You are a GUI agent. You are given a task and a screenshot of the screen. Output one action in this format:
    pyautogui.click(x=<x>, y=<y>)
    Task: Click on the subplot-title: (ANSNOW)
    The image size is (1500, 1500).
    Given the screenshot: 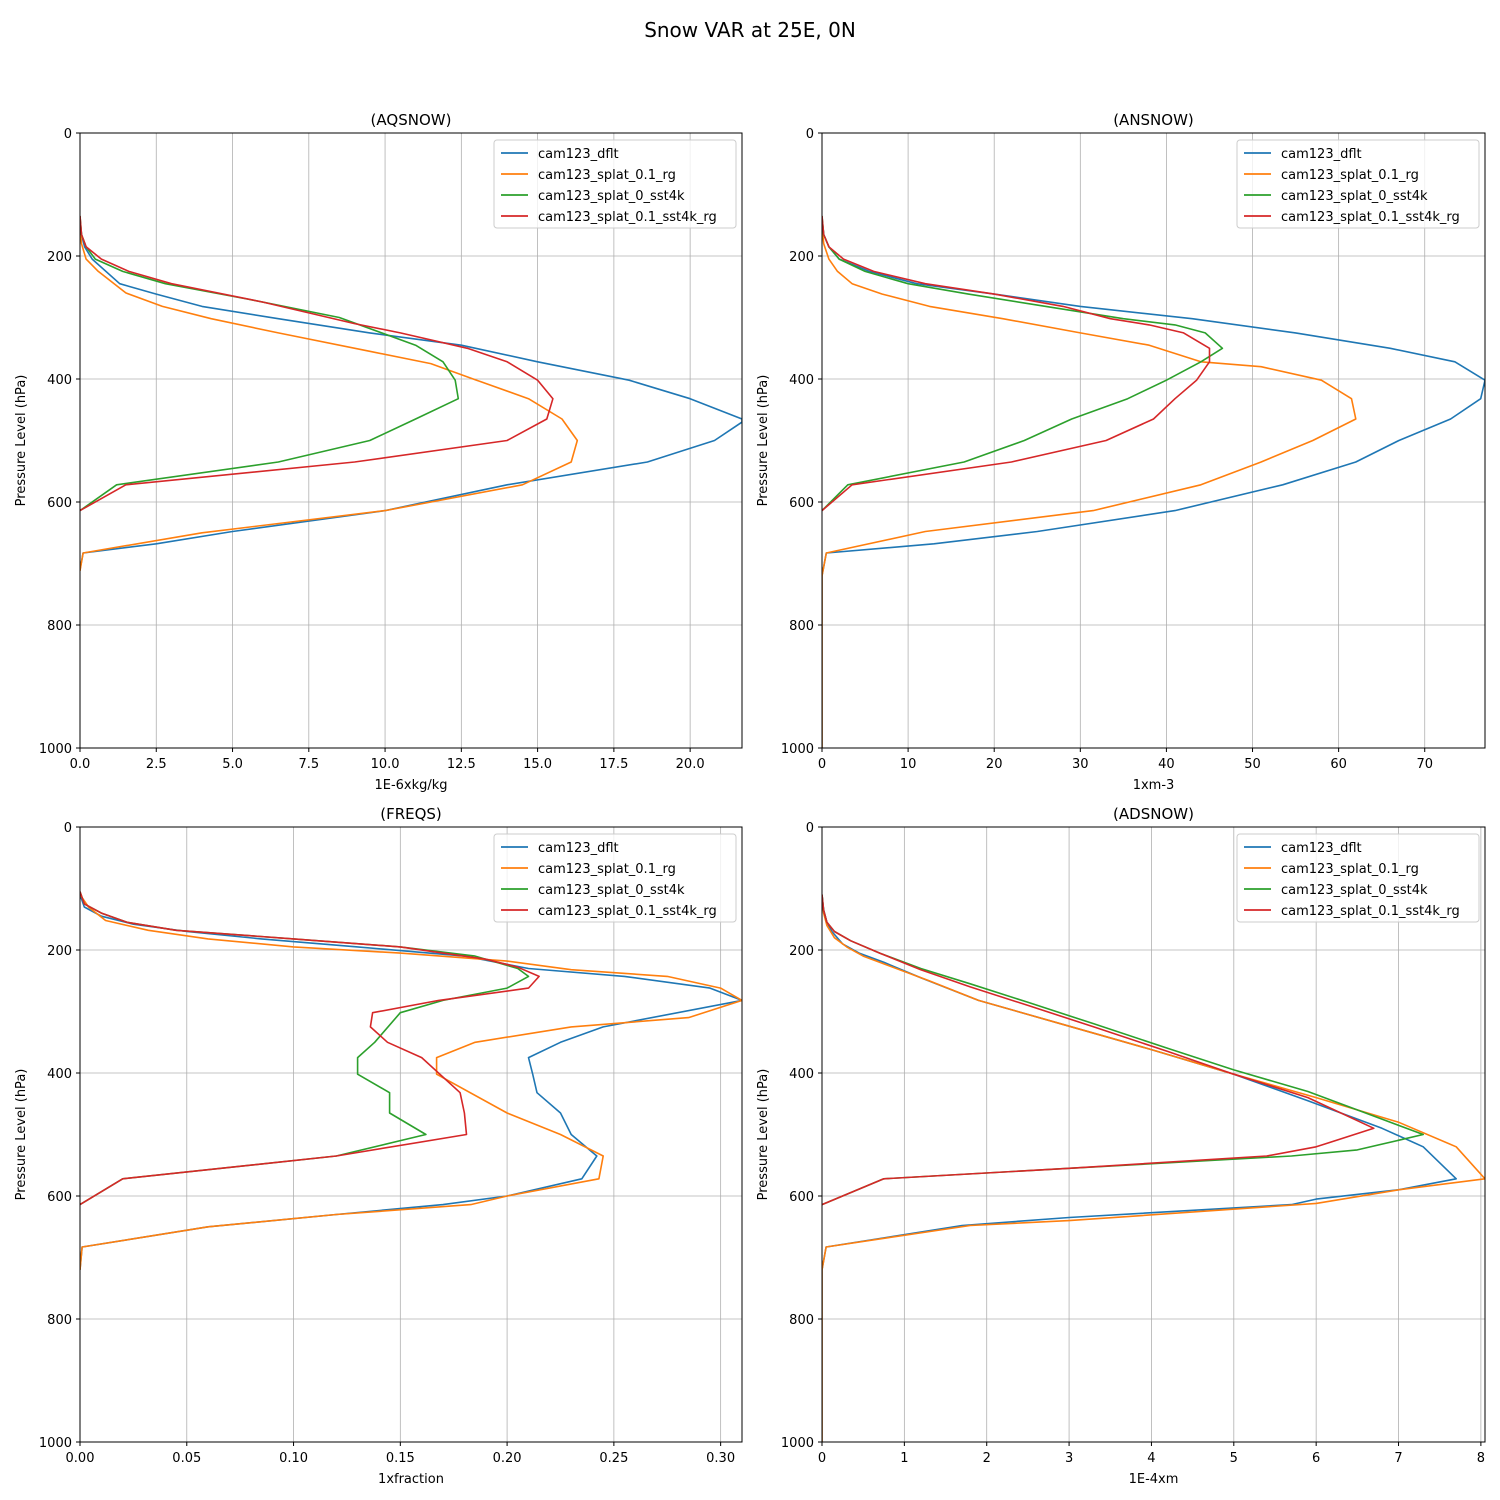 What is the action you would take?
    pyautogui.click(x=1153, y=120)
    